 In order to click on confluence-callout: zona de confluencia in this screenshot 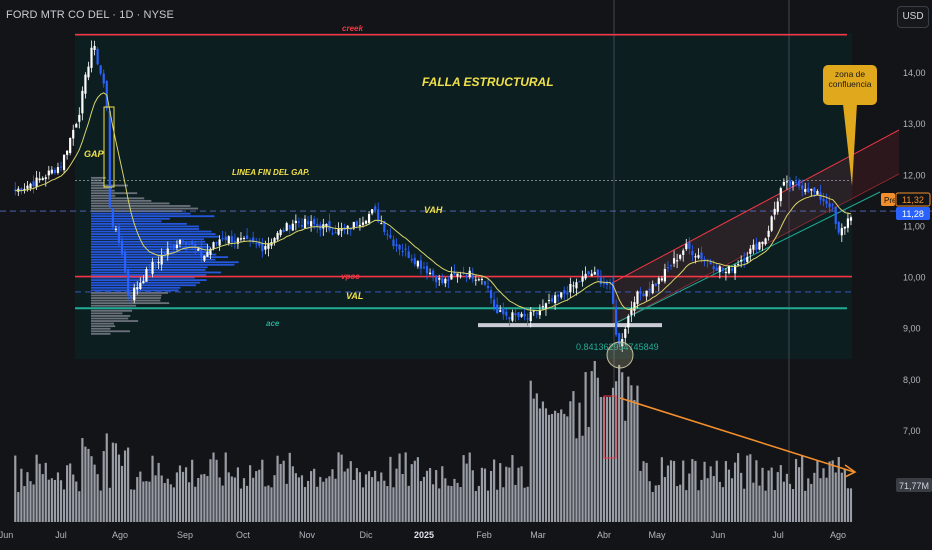, I will do `click(850, 85)`.